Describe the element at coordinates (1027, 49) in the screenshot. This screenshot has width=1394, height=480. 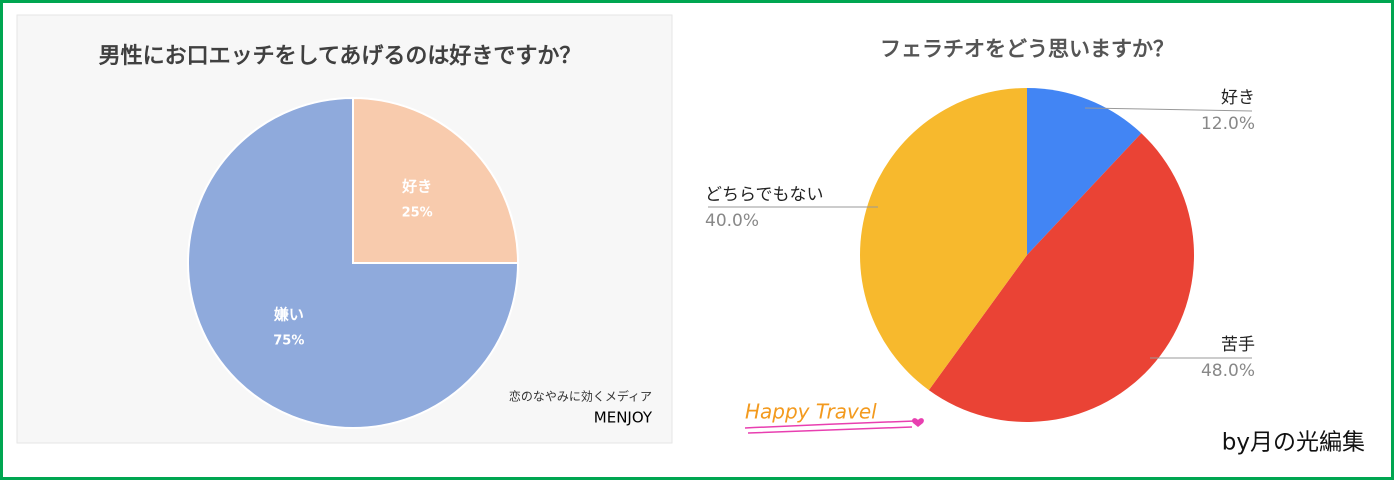
I see `chart-title: フェラチオをどう思いますか？` at that location.